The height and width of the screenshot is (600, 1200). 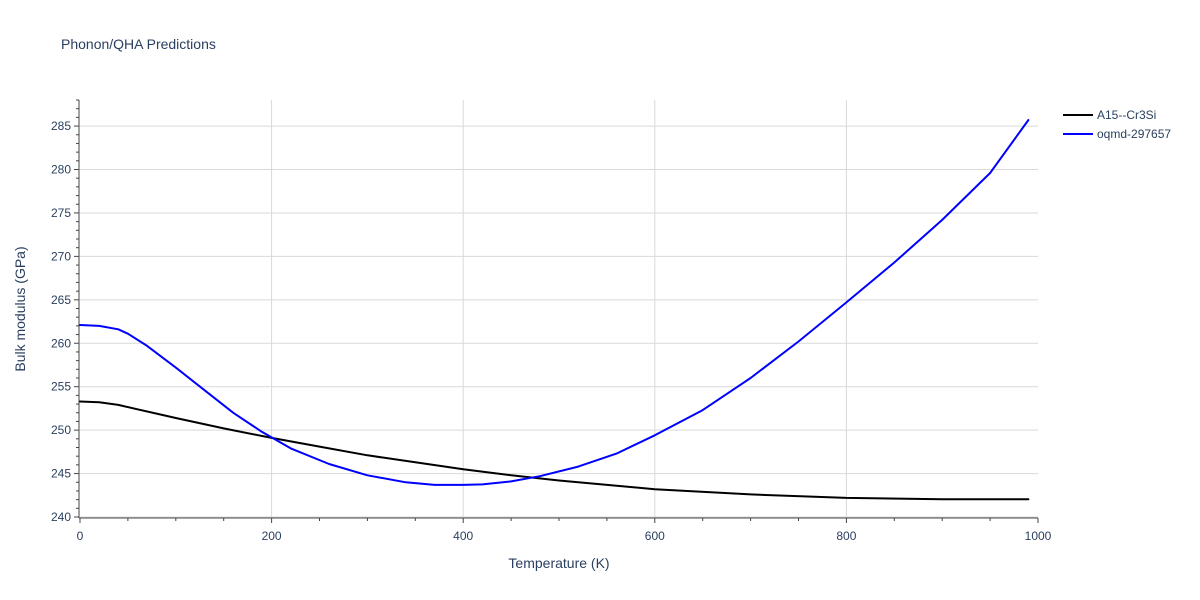 What do you see at coordinates (61, 170) in the screenshot?
I see `y-tick-label: 280` at bounding box center [61, 170].